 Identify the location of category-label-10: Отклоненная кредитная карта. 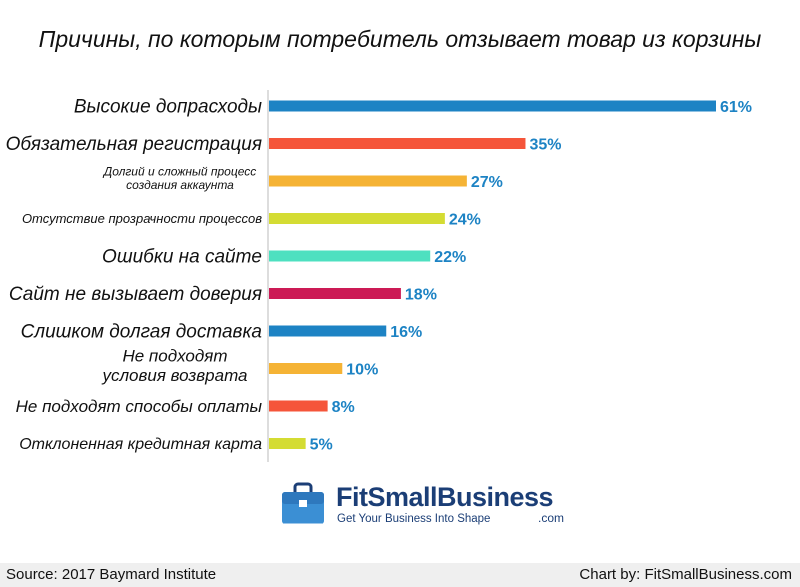
(140, 444).